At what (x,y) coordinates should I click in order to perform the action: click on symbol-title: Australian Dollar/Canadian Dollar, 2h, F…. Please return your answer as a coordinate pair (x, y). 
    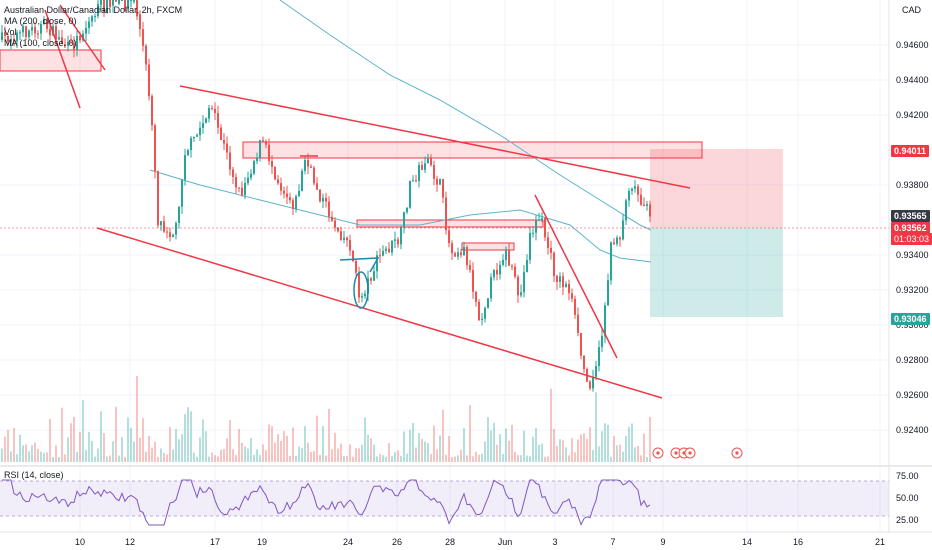
    Looking at the image, I should click on (93, 10).